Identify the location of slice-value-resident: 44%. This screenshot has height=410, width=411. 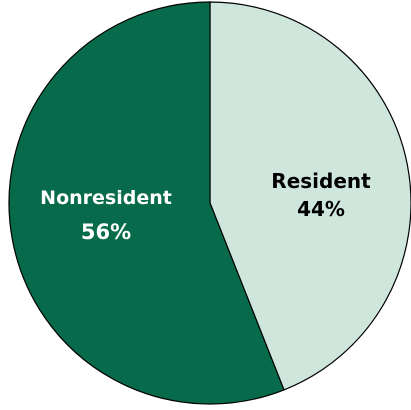
(321, 209).